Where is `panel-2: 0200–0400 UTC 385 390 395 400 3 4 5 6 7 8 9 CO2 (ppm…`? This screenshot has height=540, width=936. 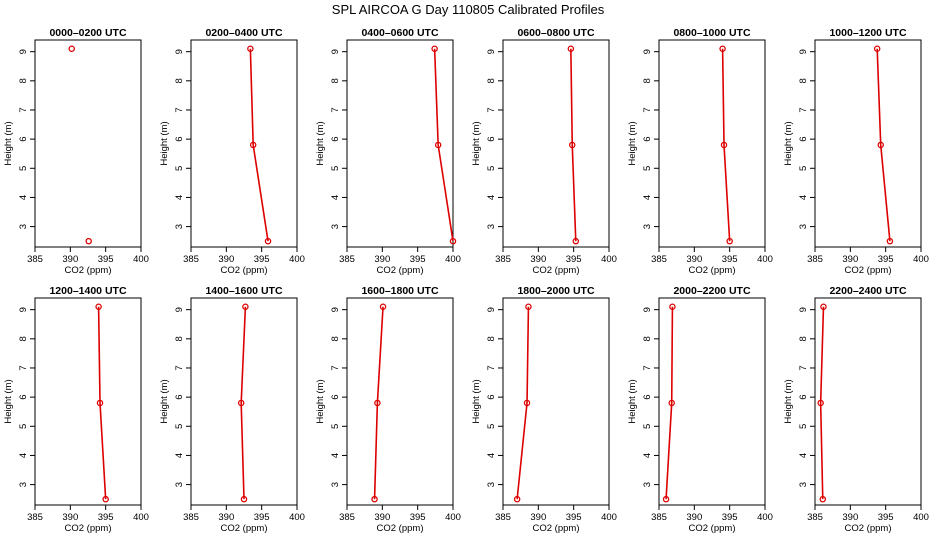
panel-2: 0200–0400 UTC 385 390 395 400 3 4 5 6 7 8 9 CO2 (ppm… is located at coordinates (232, 151).